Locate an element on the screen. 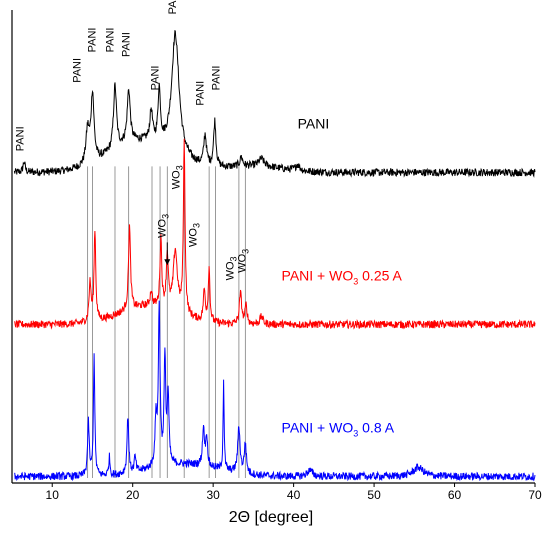 The width and height of the screenshot is (550, 533). x-tick-label: 60 is located at coordinates (455, 495).